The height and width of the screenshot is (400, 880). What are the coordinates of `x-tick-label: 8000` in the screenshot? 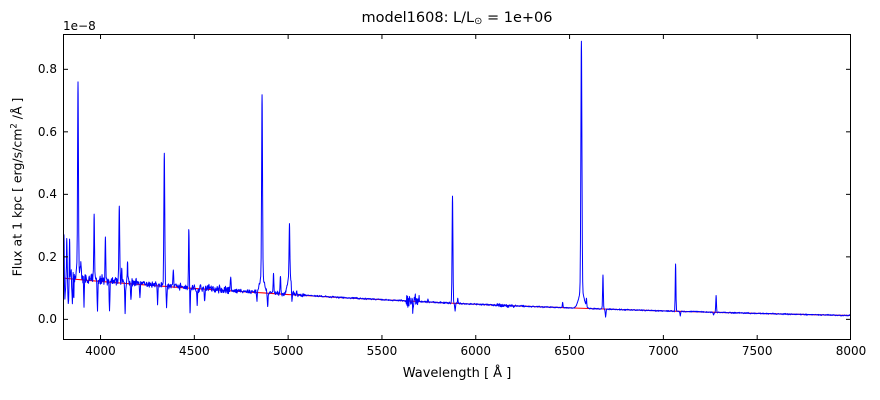 It's located at (851, 351).